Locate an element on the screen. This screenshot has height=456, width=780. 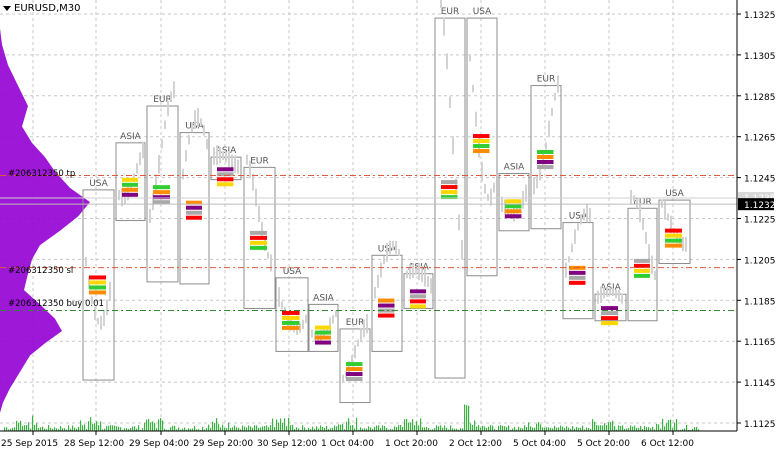
price-tick-label: 1.1125 is located at coordinates (760, 425).